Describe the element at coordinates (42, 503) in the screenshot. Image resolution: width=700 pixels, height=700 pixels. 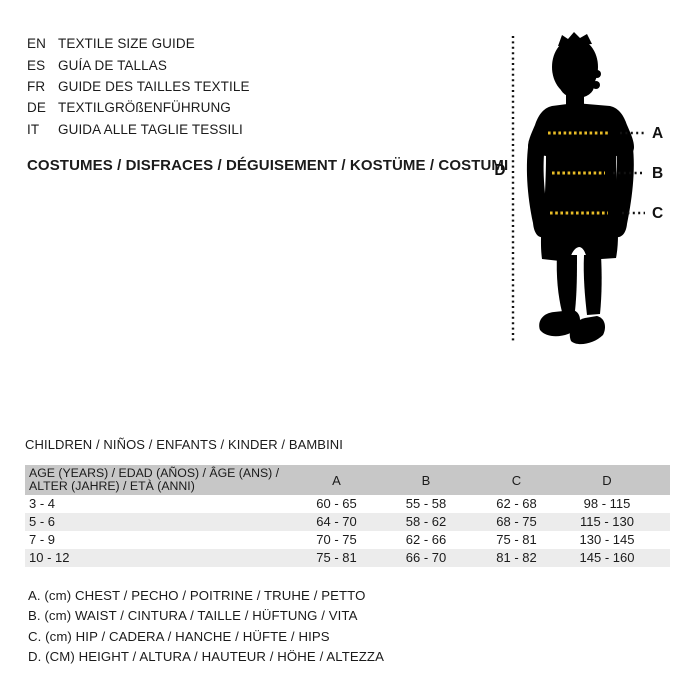
I see `age-cell: 3 - 4` at that location.